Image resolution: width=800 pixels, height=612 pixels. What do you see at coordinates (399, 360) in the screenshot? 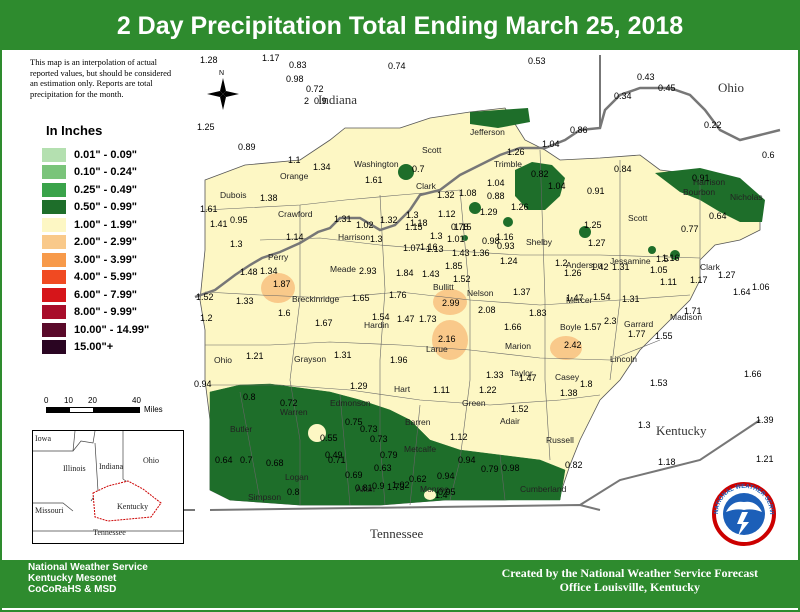
I see `precip-value: 1.96` at bounding box center [399, 360].